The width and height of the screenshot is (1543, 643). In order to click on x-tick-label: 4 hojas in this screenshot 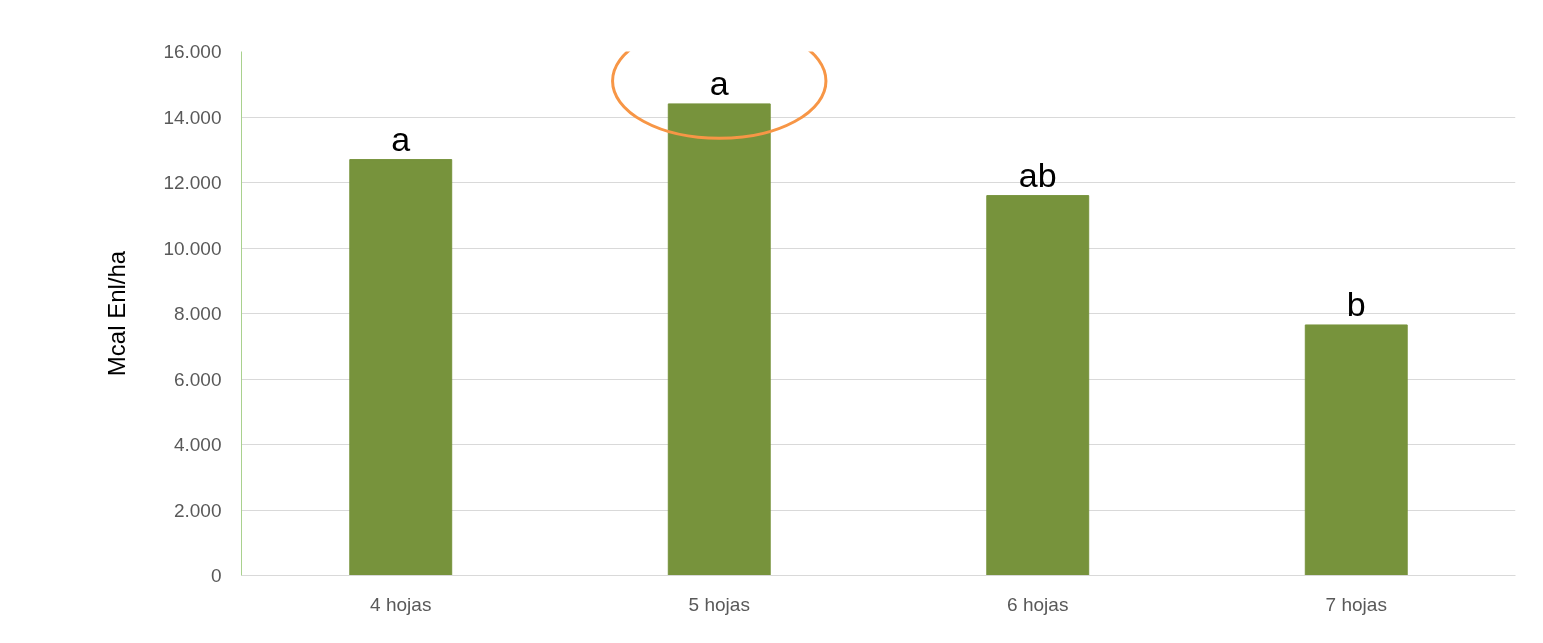, I will do `click(401, 604)`.